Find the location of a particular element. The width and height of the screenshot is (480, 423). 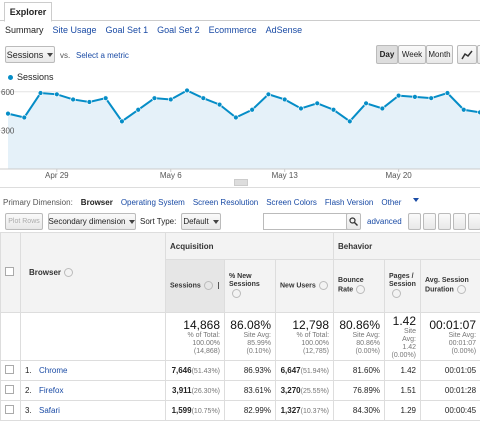

y-tick-label: 600 is located at coordinates (8, 92).